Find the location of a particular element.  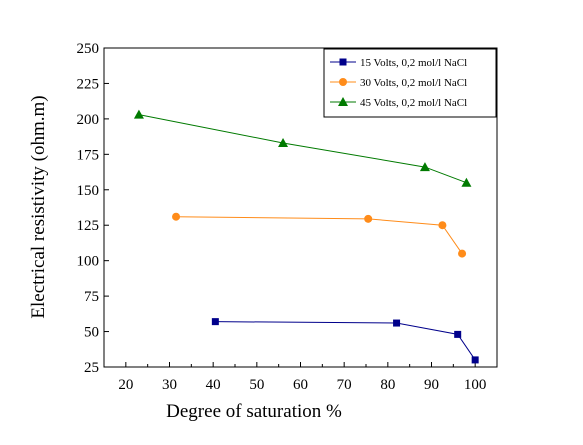

legend-box is located at coordinates (410, 83).